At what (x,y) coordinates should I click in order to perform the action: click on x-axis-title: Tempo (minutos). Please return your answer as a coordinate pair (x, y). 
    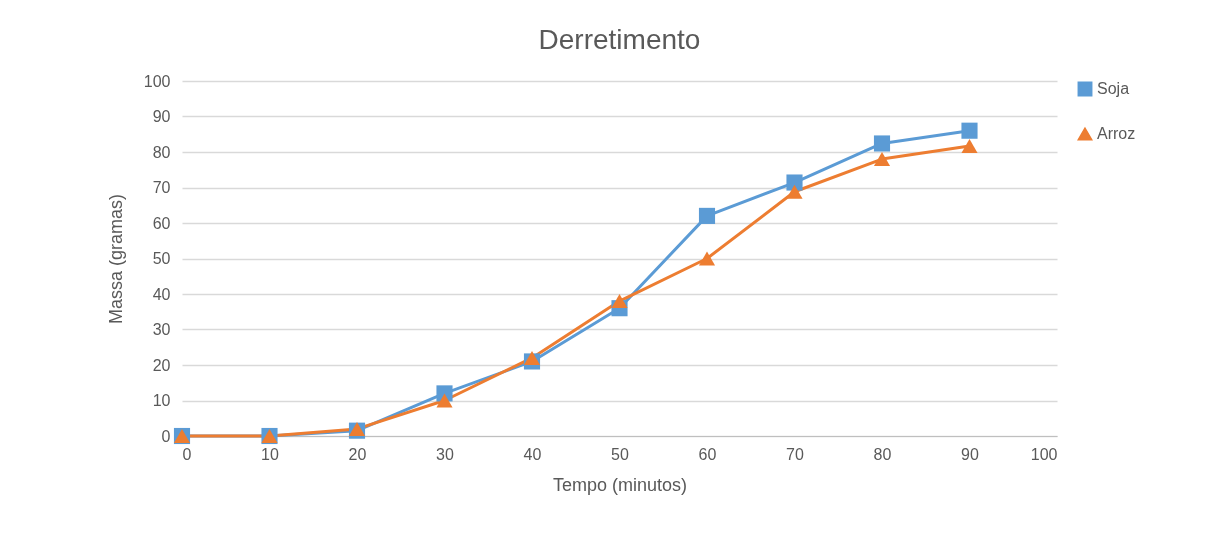
    Looking at the image, I should click on (620, 484).